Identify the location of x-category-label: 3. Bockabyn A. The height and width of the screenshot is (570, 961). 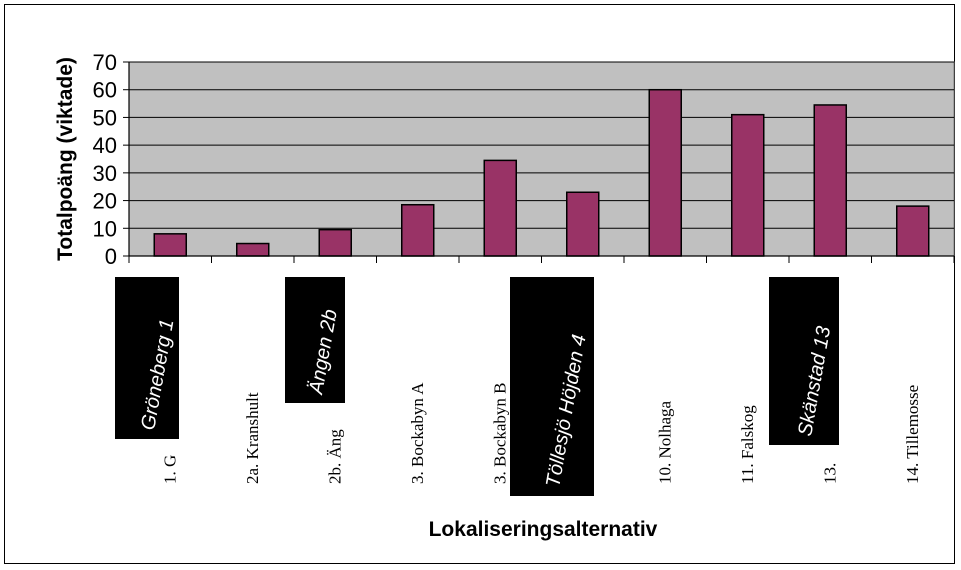
(417, 433).